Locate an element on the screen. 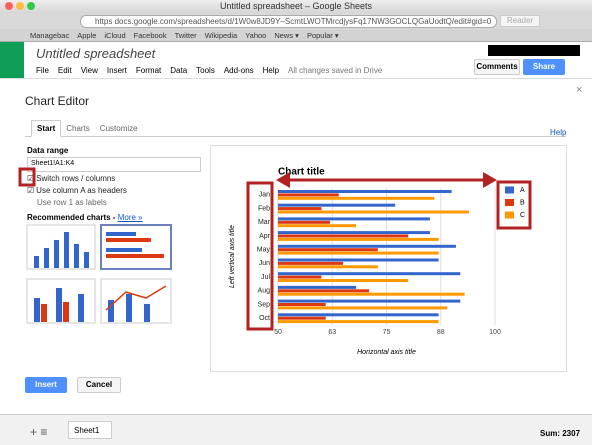 Image resolution: width=592 pixels, height=445 pixels. legend-label: A is located at coordinates (522, 190).